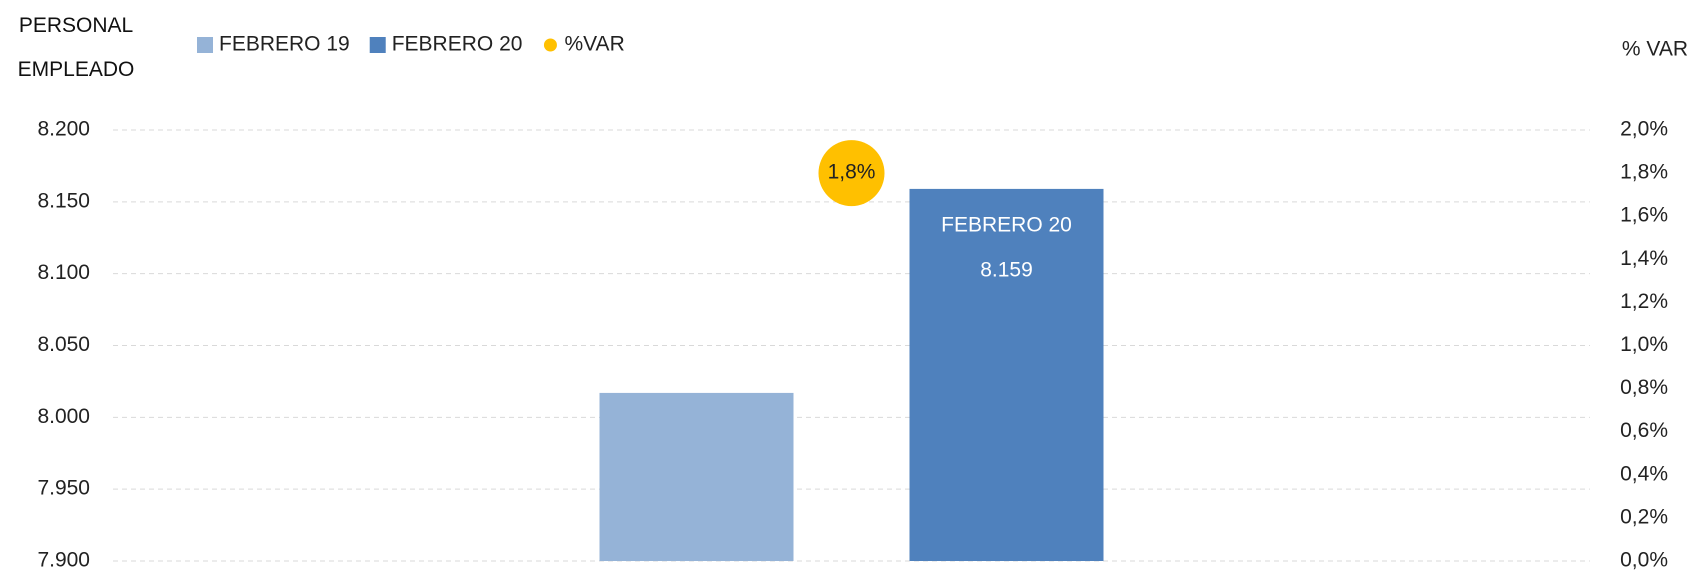 The width and height of the screenshot is (1690, 575). I want to click on y2-tick-label: 0,0%, so click(1644, 560).